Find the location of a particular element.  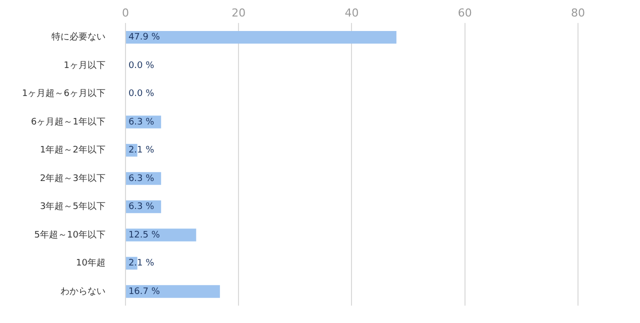

data-label: 16.7 % is located at coordinates (144, 291).